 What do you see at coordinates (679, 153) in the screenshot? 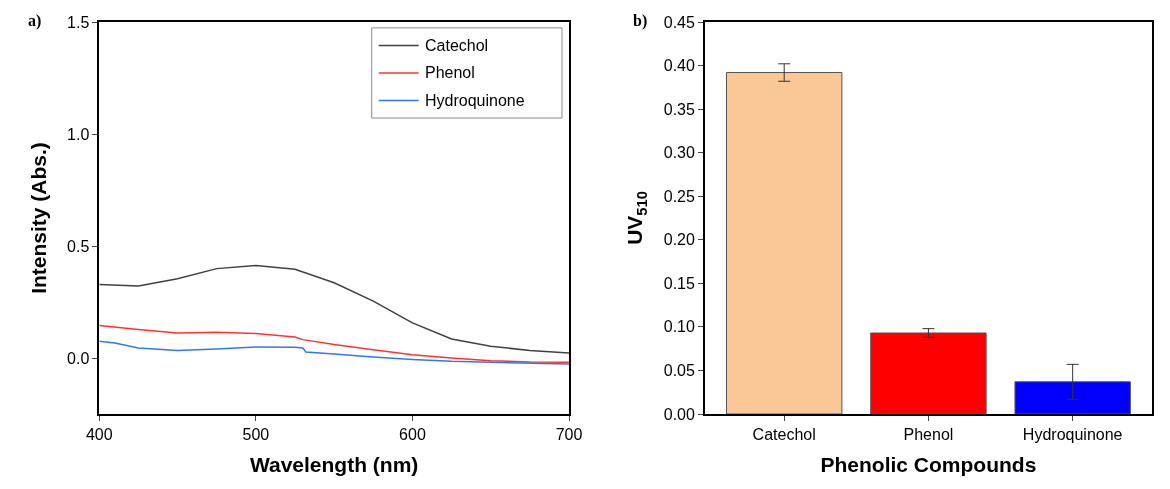
I see `y-tick-label: 0.30` at bounding box center [679, 153].